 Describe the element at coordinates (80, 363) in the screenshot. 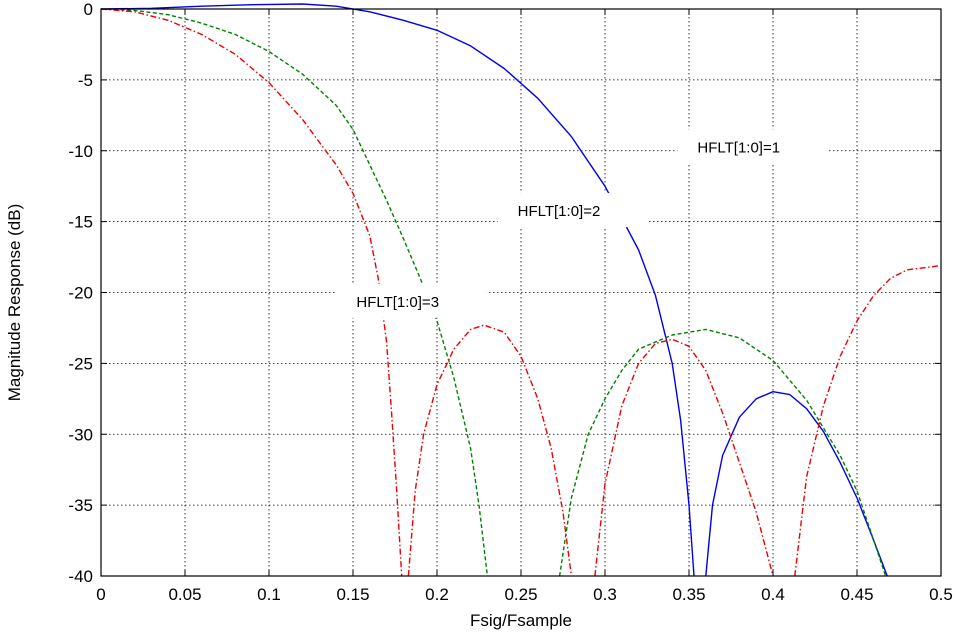

I see `y-tick-label: -25` at that location.